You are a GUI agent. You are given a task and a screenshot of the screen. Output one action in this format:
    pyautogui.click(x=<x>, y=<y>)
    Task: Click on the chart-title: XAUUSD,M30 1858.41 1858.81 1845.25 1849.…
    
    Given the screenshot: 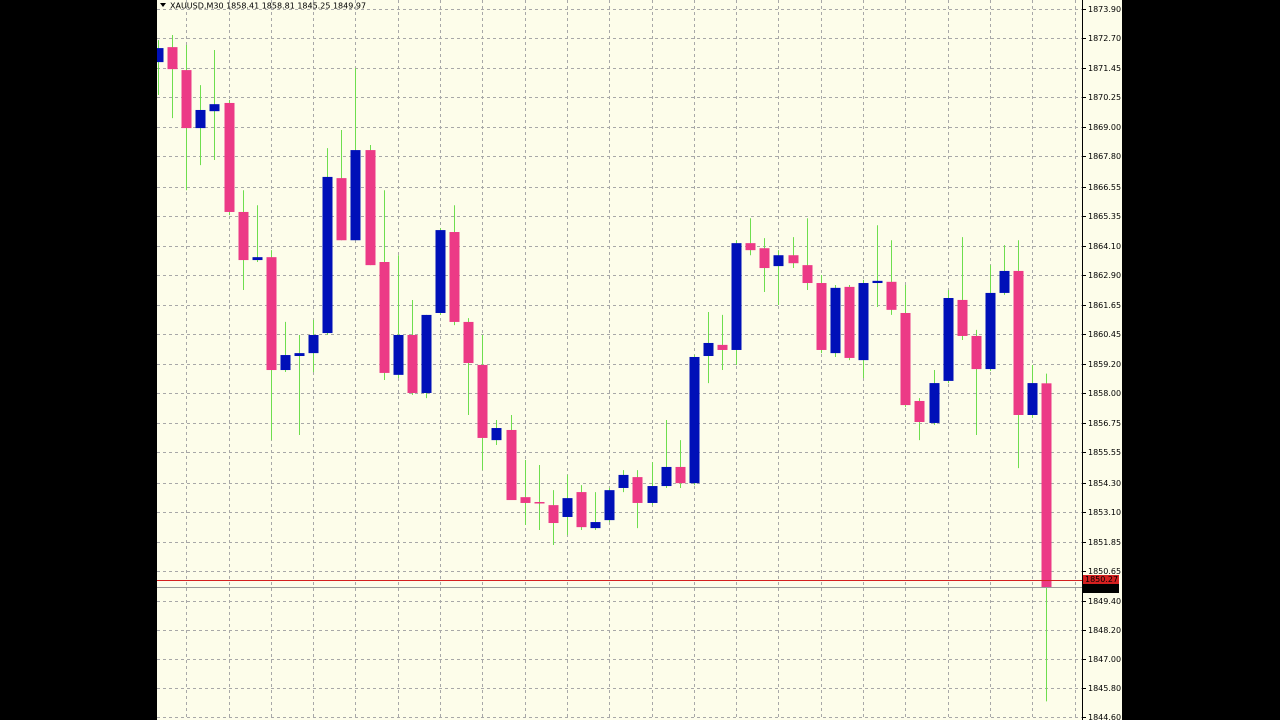 What is the action you would take?
    pyautogui.click(x=268, y=6)
    